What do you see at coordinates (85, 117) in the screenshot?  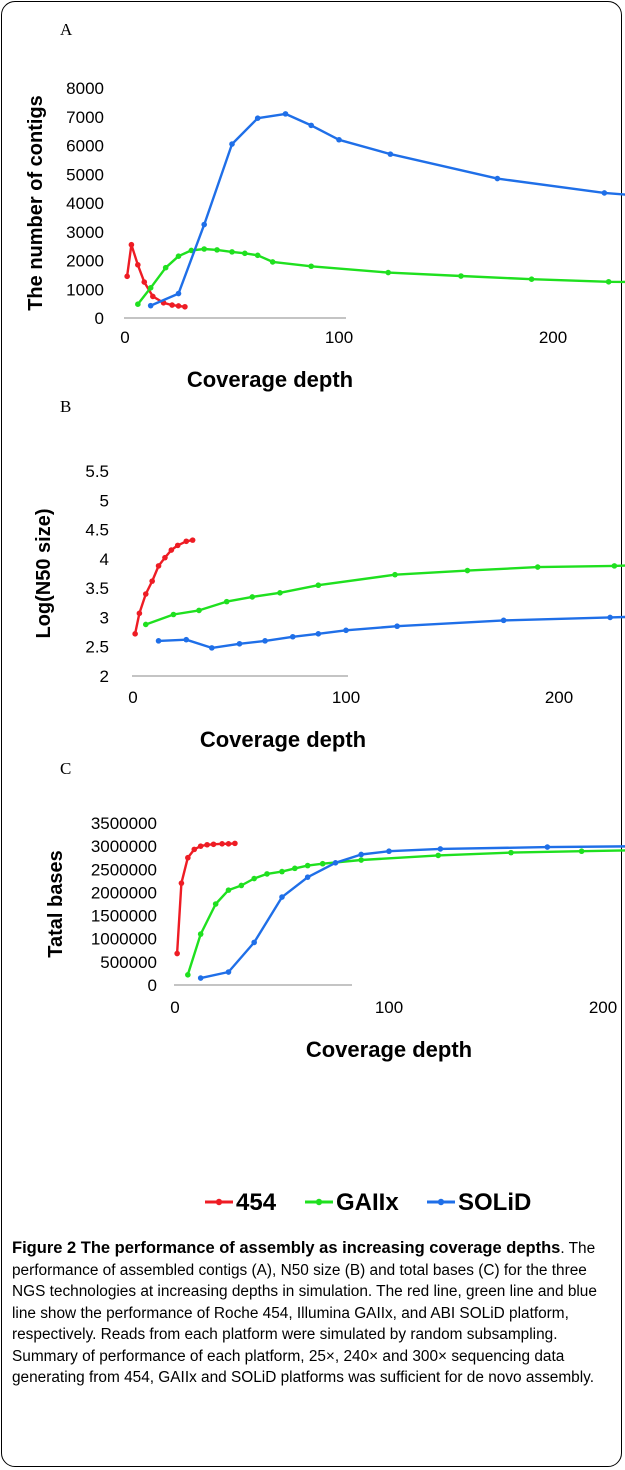 I see `panel-a-y-tick: 7000` at bounding box center [85, 117].